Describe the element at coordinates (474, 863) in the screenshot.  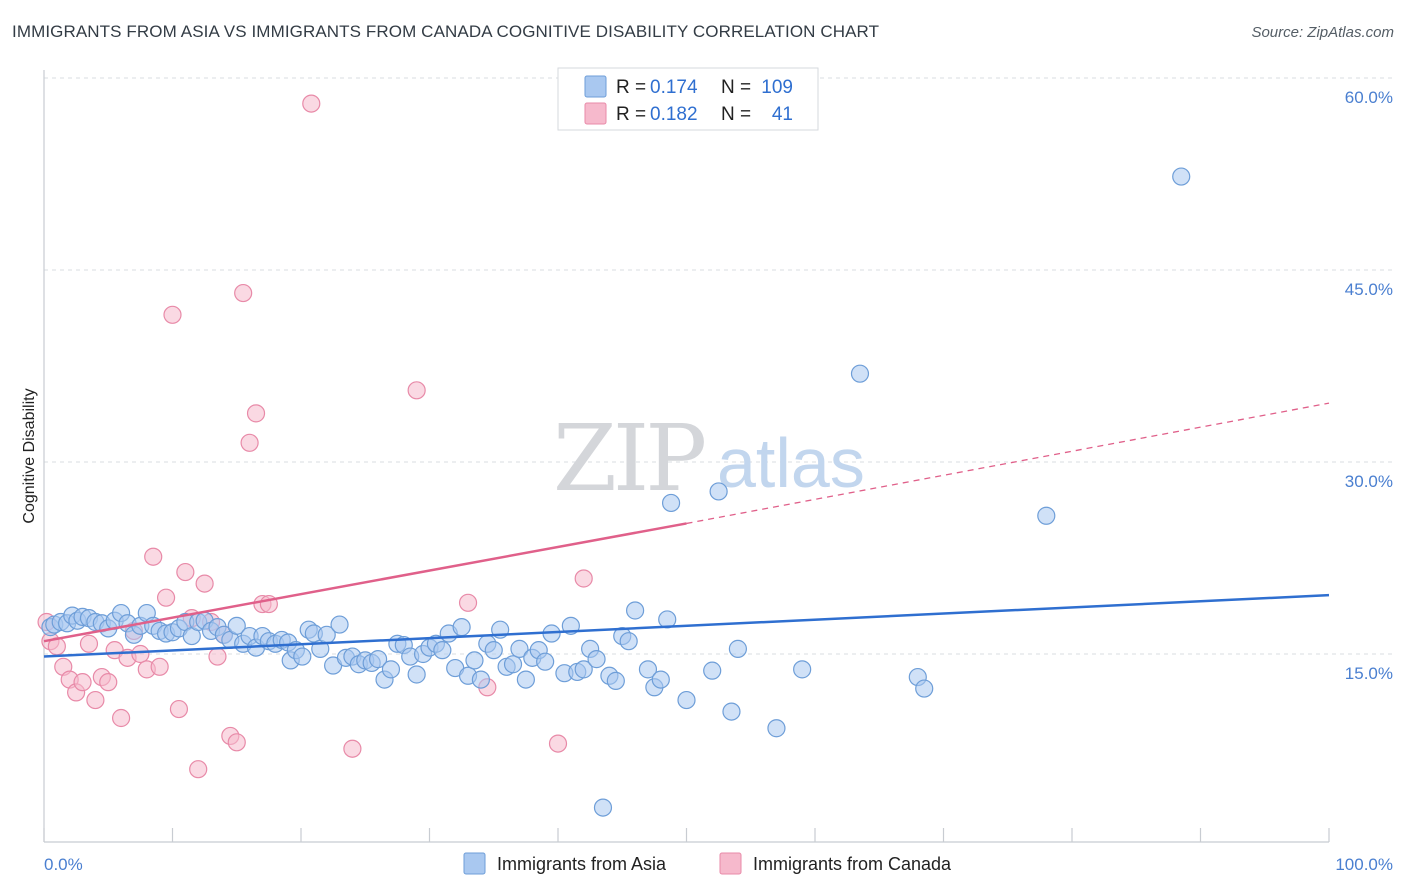
I see `bottom-legend-swatch-asia` at that location.